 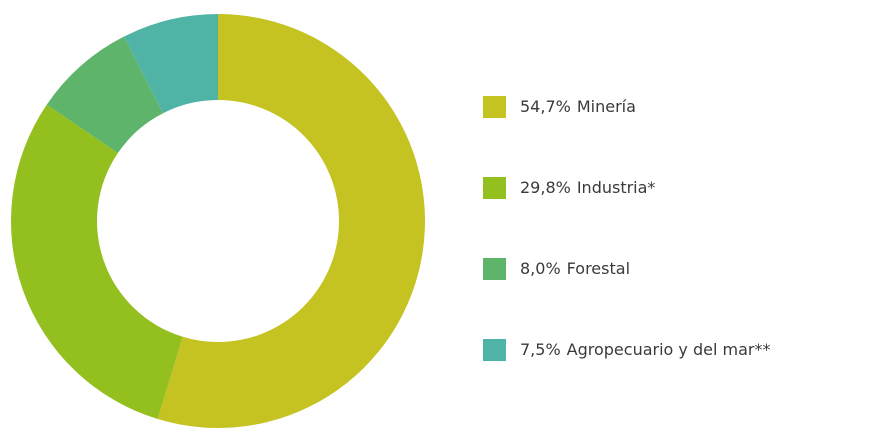 I want to click on legend-label: 54,7% Minería, so click(x=578, y=106).